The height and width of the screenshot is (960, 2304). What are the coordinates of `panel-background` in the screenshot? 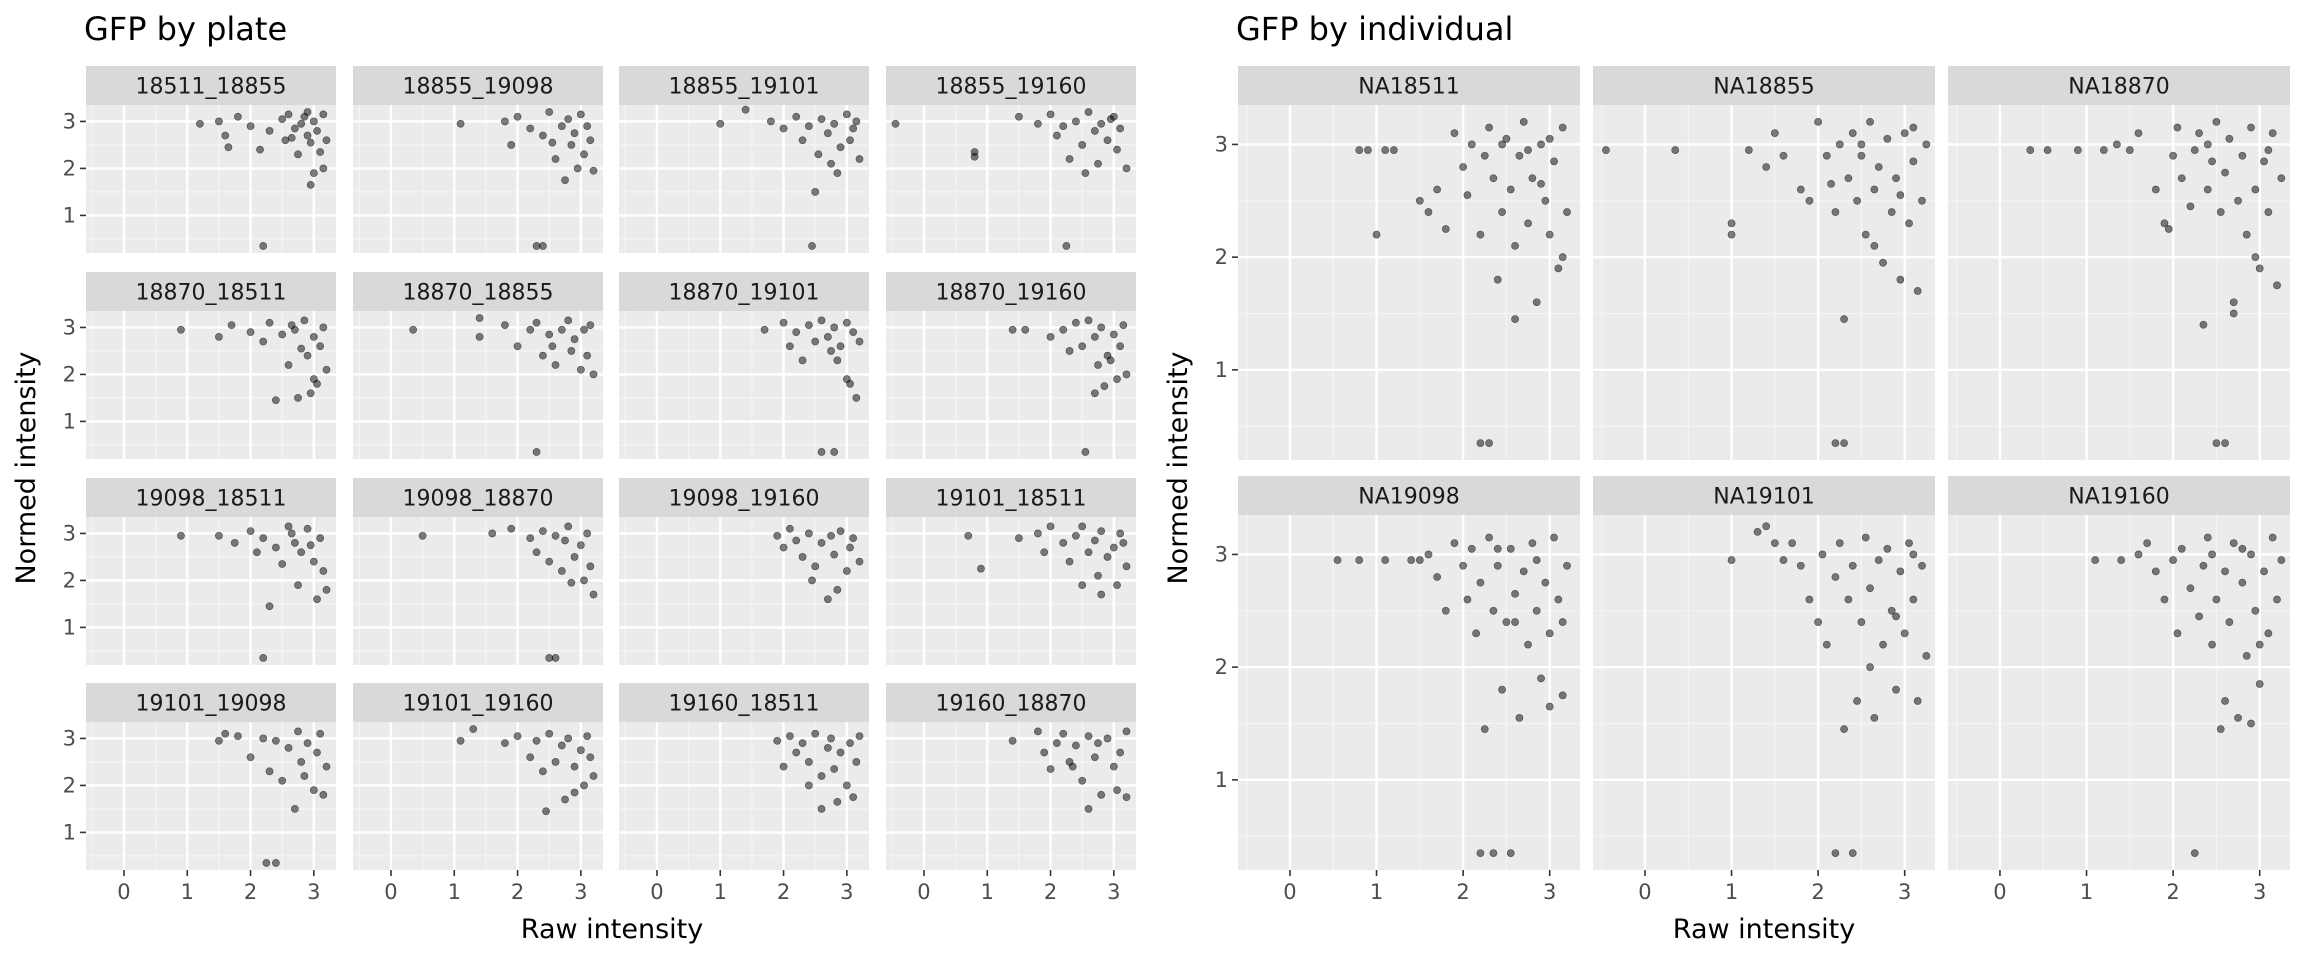 It's located at (2119, 282).